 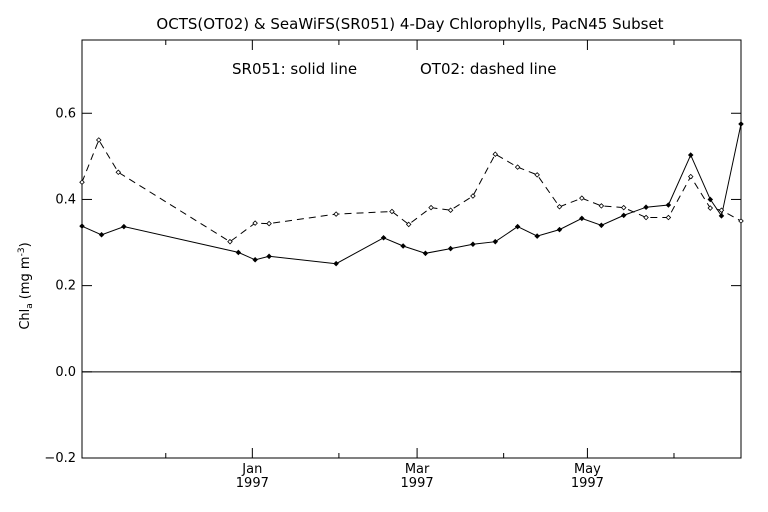 I want to click on y-axis-label: Chla (mg m-3), so click(x=26, y=285).